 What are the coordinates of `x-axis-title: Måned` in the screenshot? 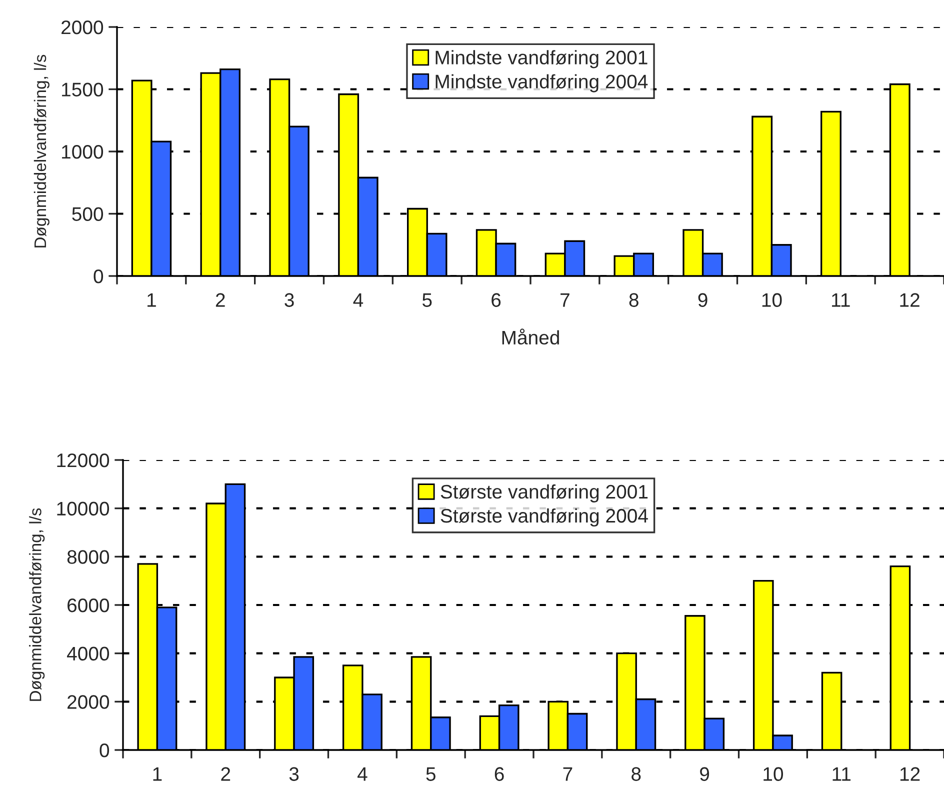 It's located at (530, 336).